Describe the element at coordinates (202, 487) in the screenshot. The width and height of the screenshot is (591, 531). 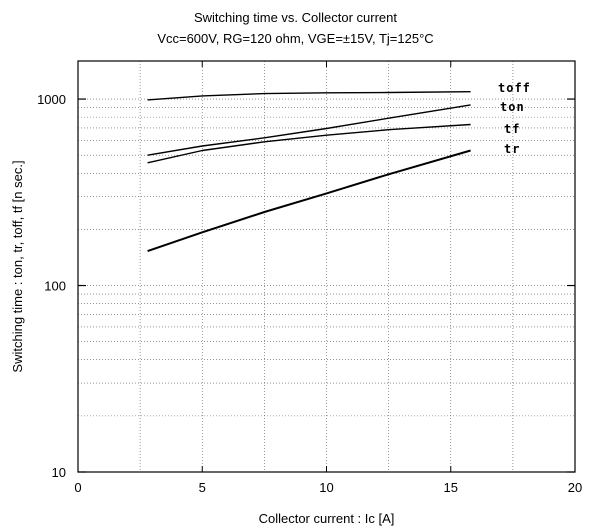
I see `x-tick-label: 5` at that location.